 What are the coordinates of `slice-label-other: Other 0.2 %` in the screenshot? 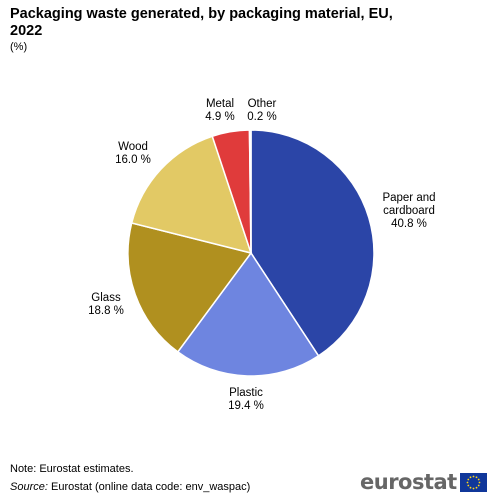 It's located at (261, 110).